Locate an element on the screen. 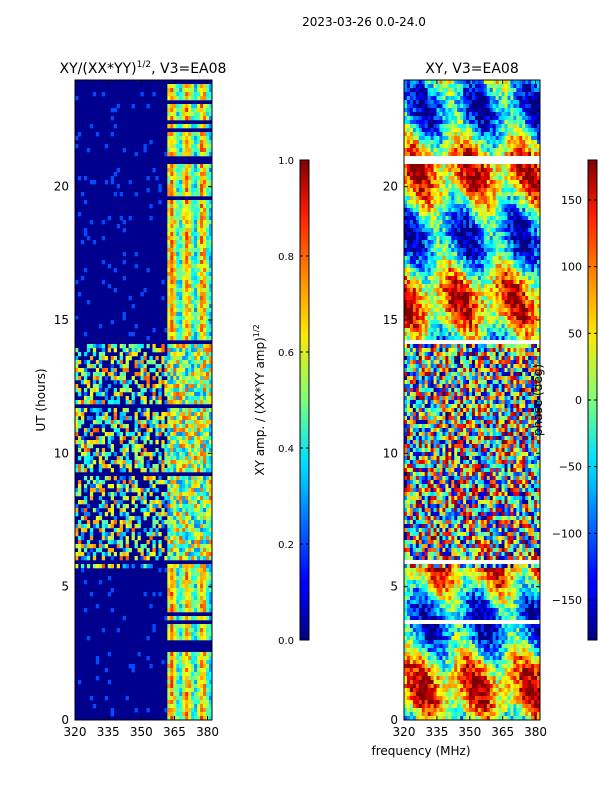 This screenshot has width=600, height=800. colorbar-tick-label: 0.2 is located at coordinates (286, 545).